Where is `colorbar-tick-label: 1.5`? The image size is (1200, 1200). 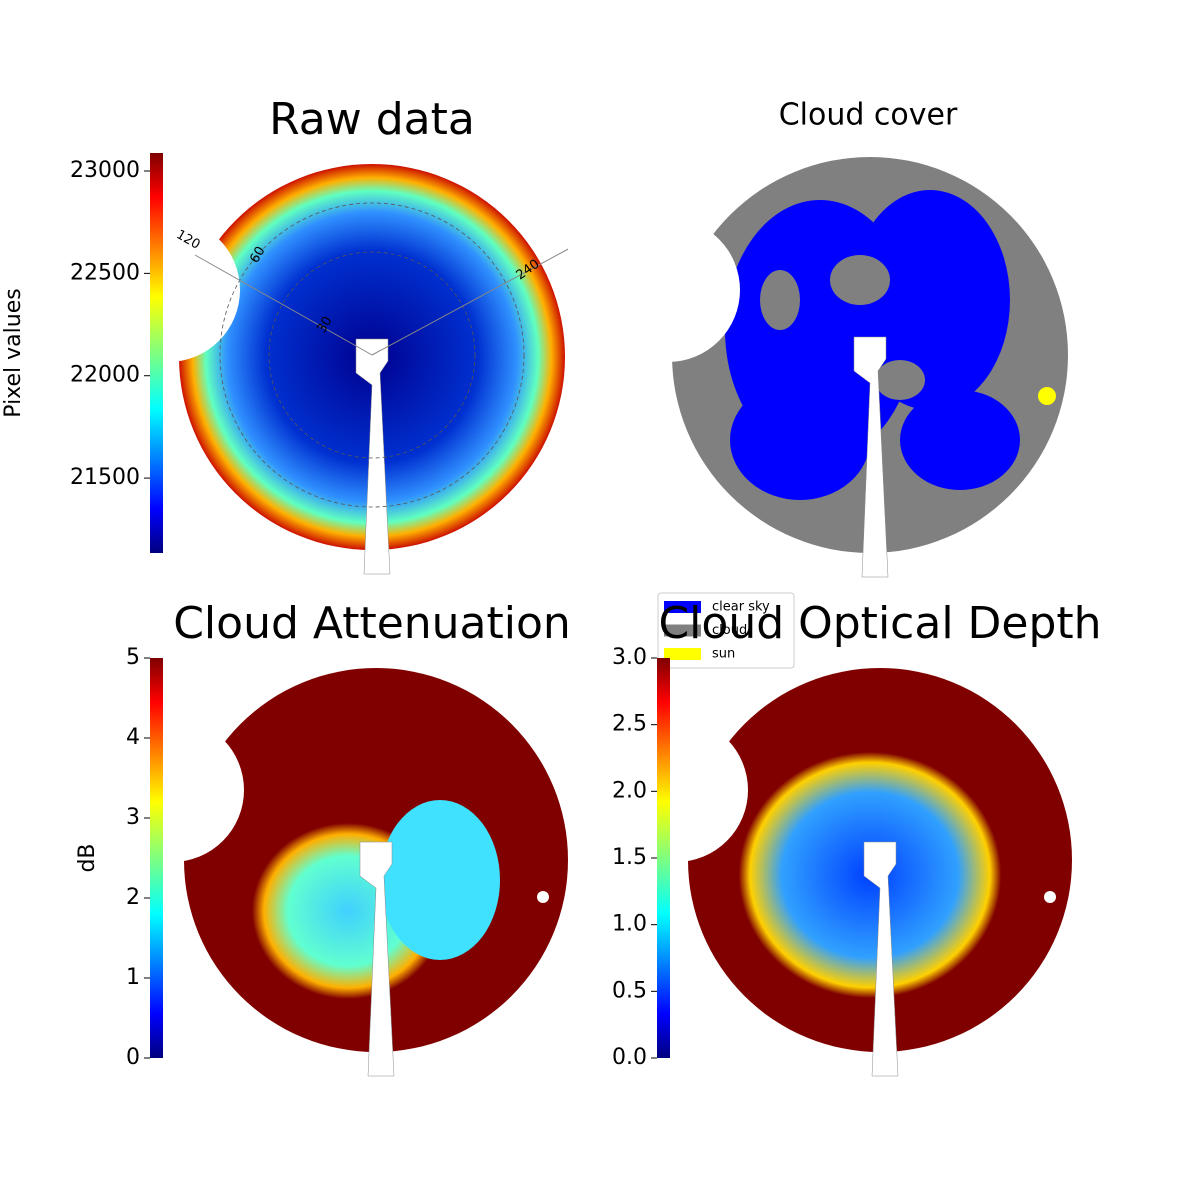 colorbar-tick-label: 1.5 is located at coordinates (629, 857).